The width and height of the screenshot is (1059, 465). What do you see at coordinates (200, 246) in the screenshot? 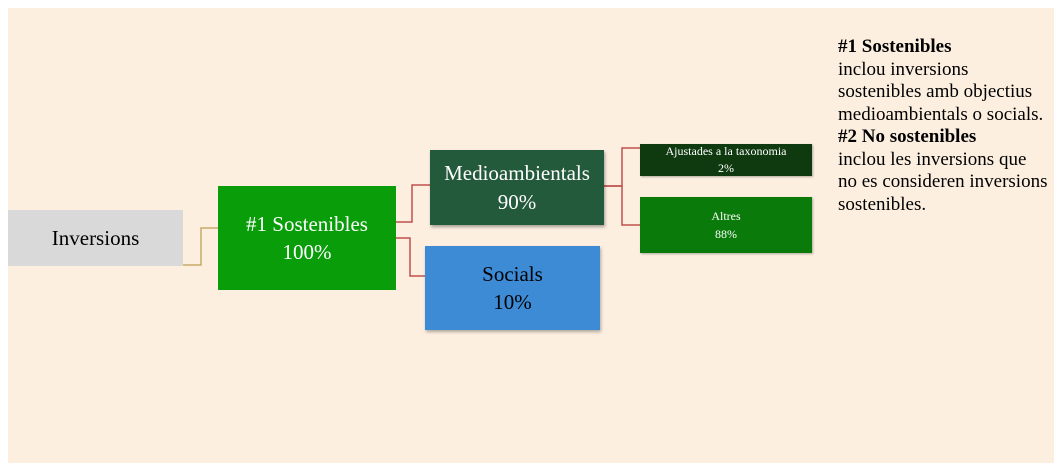
I see `connector-root-to-sostenibles` at bounding box center [200, 246].